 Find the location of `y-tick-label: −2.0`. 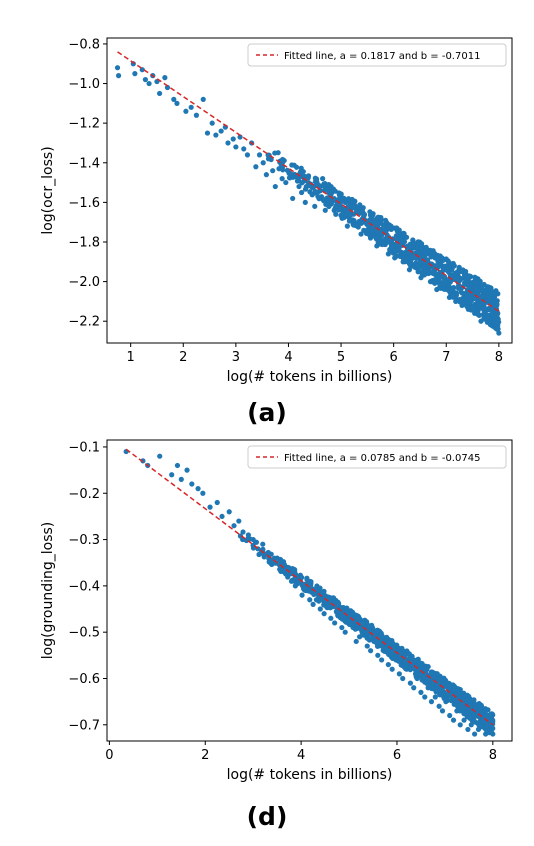

y-tick-label: −2.0 is located at coordinates (84, 282).